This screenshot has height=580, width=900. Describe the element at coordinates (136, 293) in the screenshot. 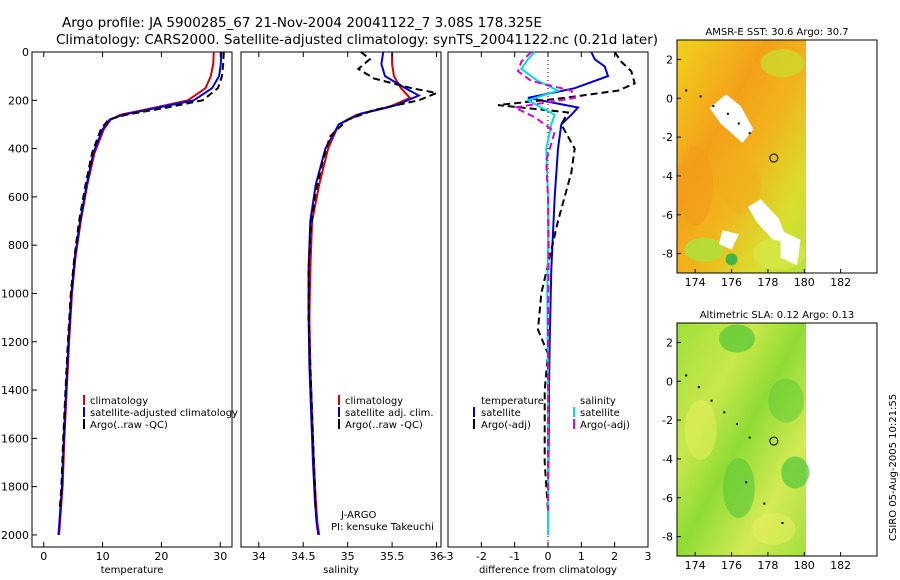

I see `temperature-series-climatology` at that location.